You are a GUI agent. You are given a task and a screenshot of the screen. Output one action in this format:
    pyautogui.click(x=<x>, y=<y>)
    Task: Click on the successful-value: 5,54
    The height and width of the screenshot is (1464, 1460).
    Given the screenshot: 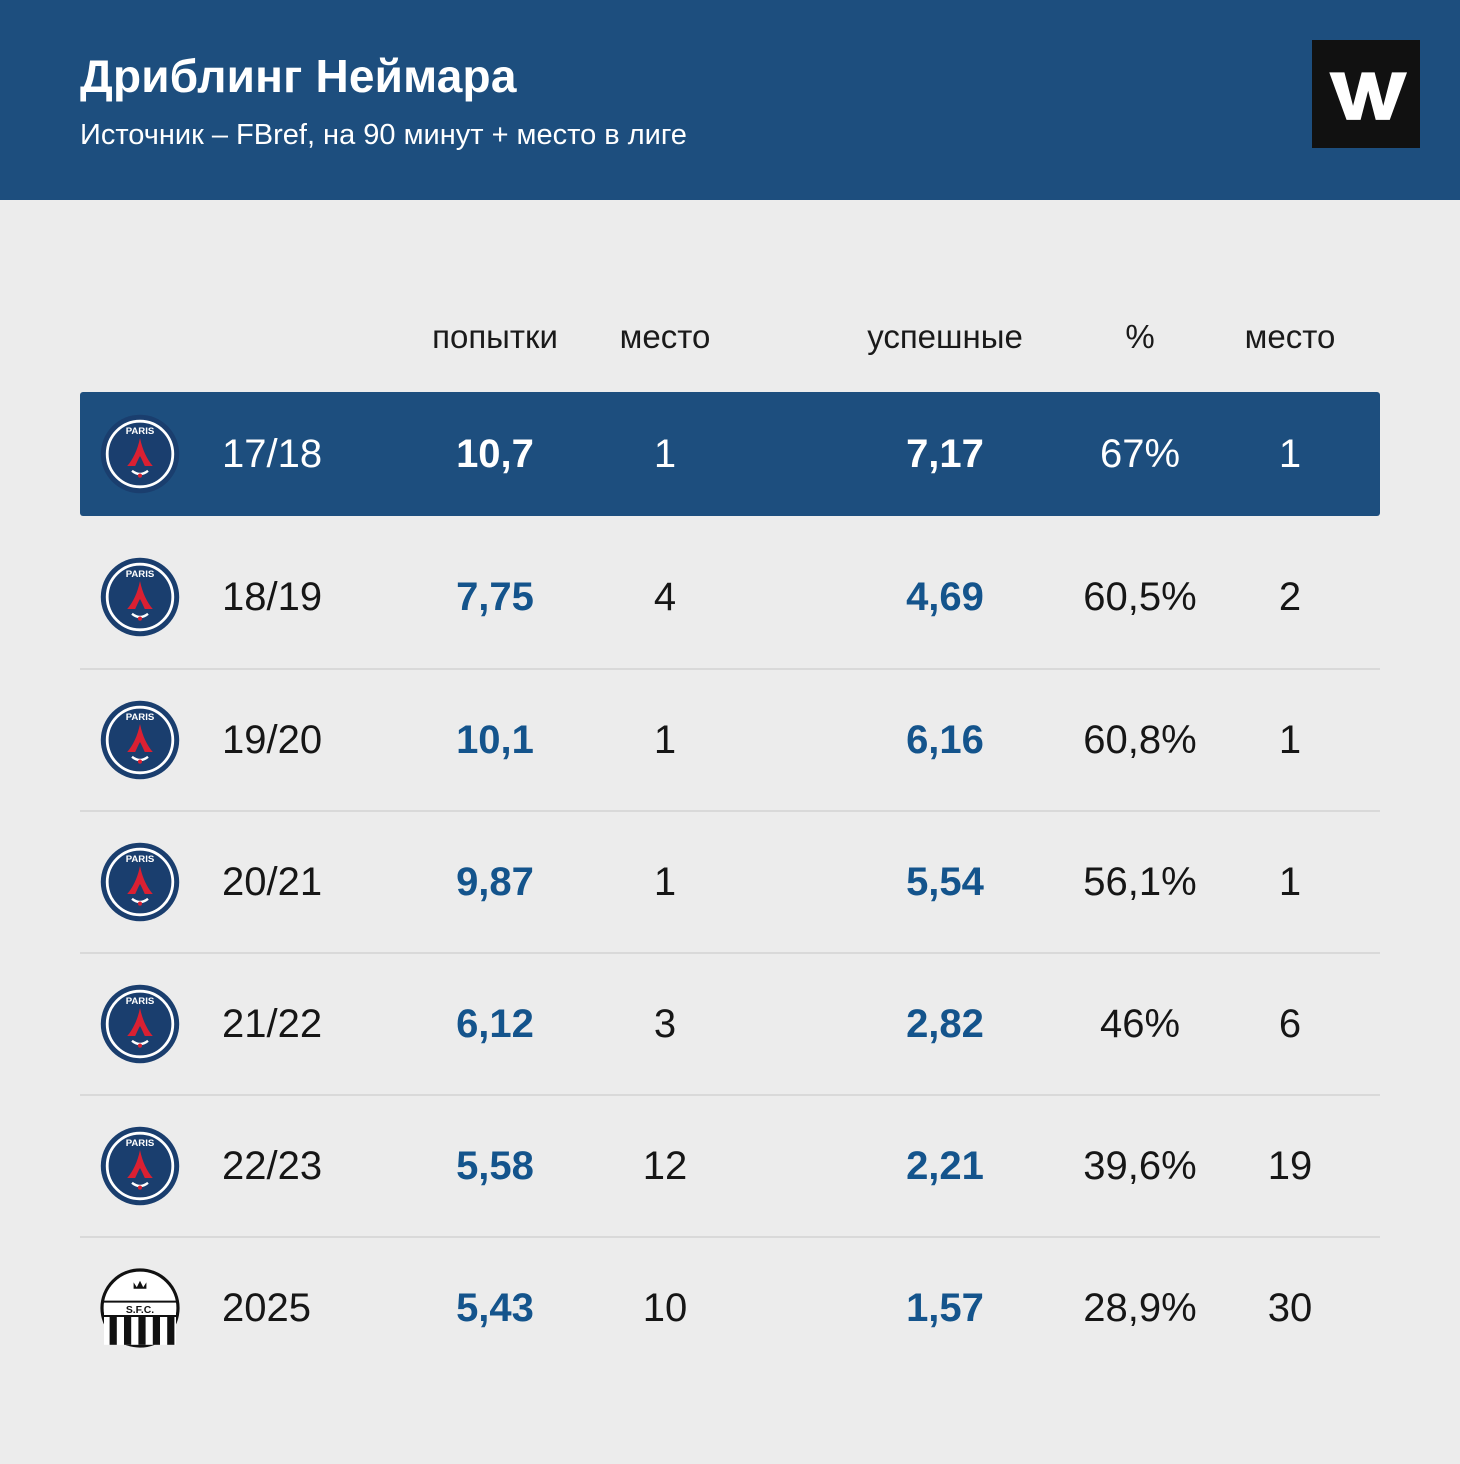 What is the action you would take?
    pyautogui.click(x=945, y=881)
    